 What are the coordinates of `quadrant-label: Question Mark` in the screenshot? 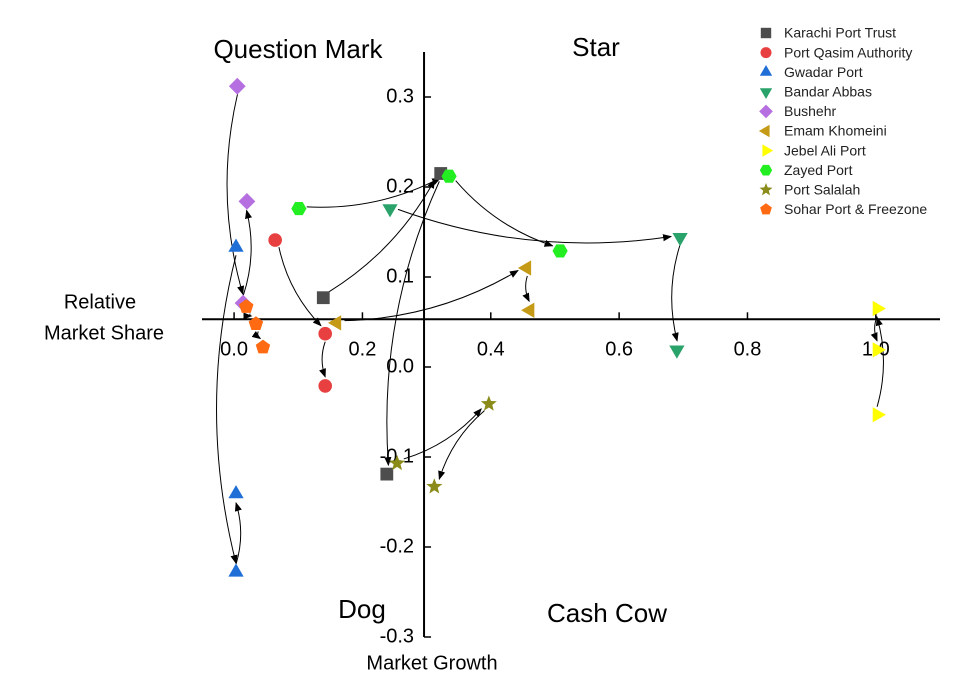 It's located at (298, 49).